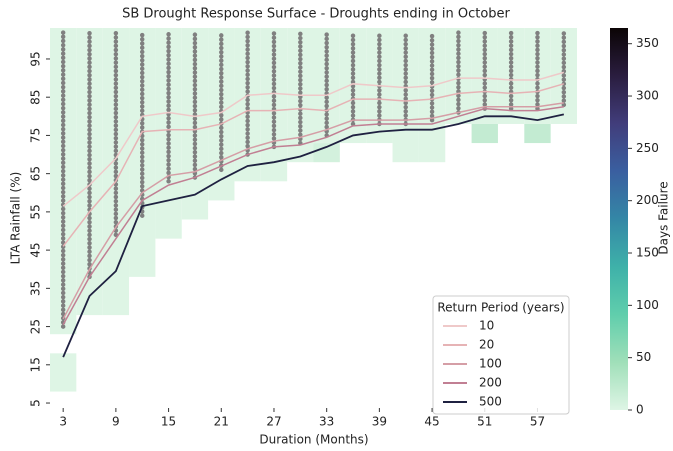 Image resolution: width=673 pixels, height=451 pixels. What do you see at coordinates (500, 308) in the screenshot?
I see `legend-title: Return Period (years)` at bounding box center [500, 308].